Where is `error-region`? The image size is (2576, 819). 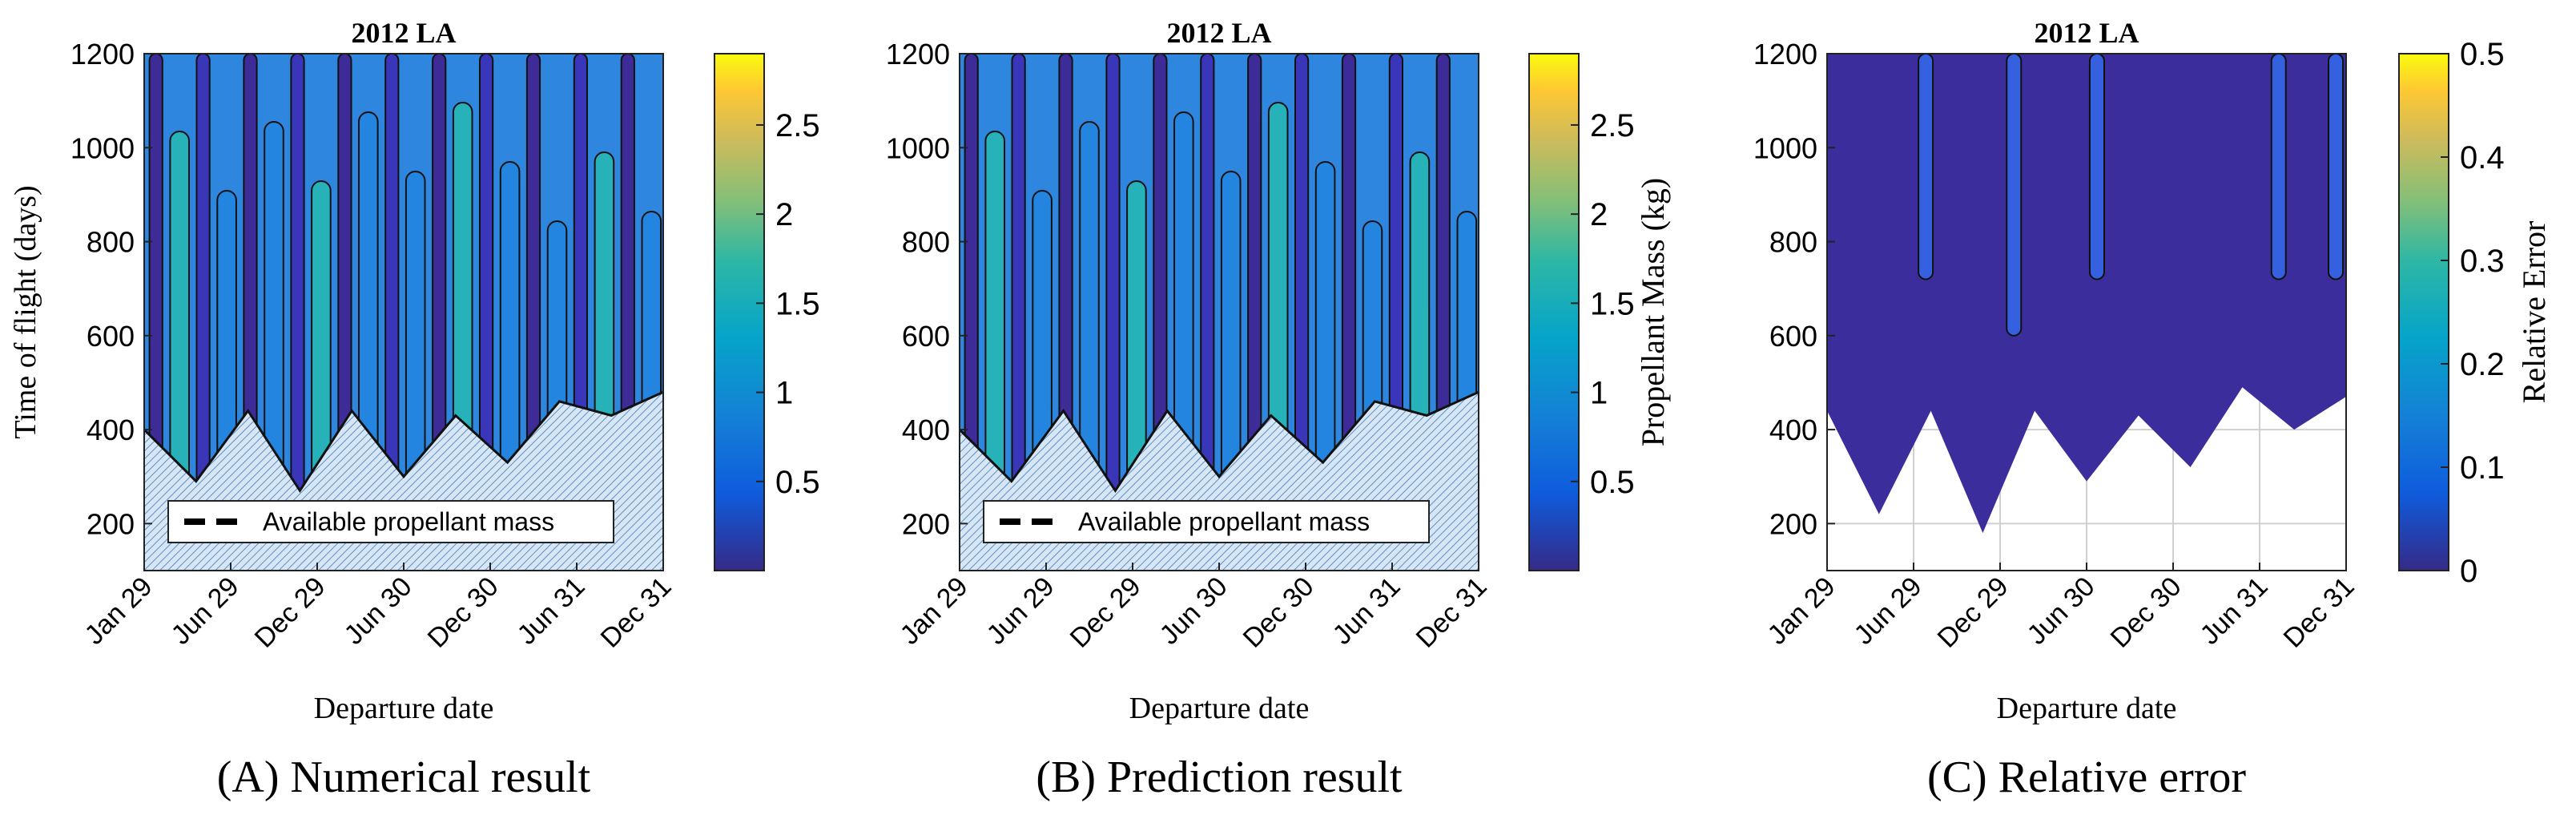
error-region is located at coordinates (2086, 294).